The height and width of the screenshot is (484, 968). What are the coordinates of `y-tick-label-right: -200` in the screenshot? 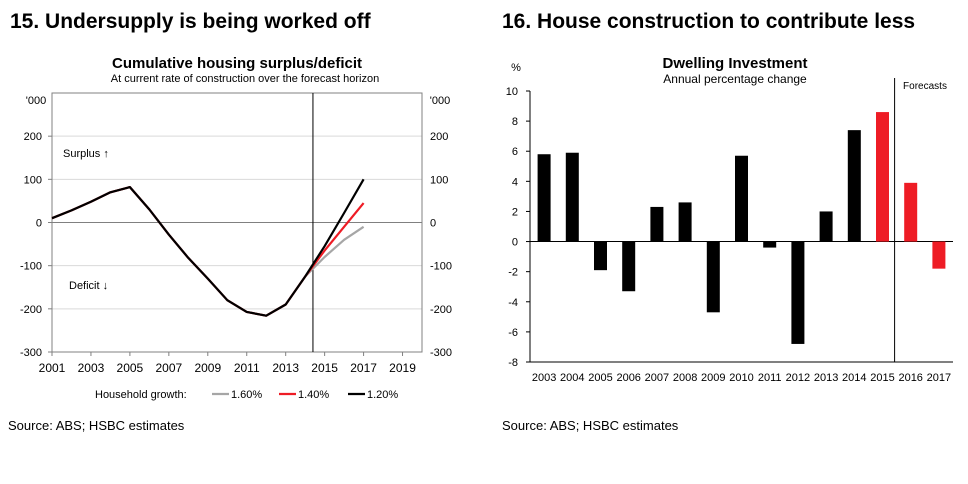 It's located at (441, 310).